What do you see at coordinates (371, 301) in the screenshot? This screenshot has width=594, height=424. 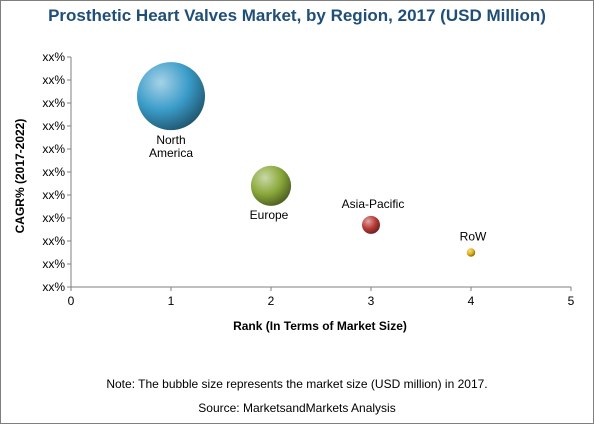 I see `x-tick-label: 3` at bounding box center [371, 301].